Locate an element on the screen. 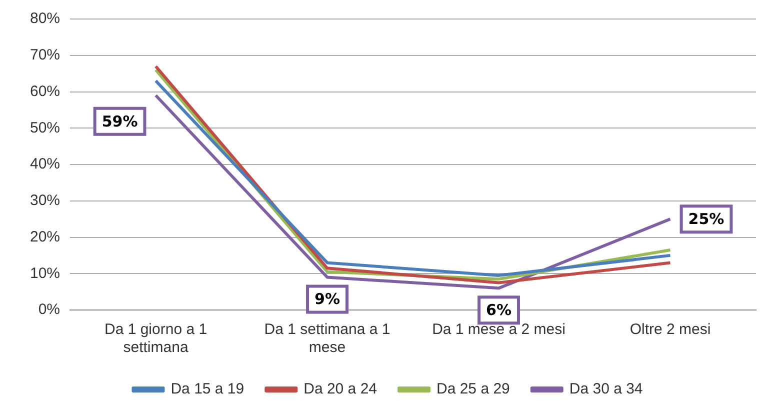 This screenshot has width=766, height=407. x-tick-label: Da 1 mese a 2 mesi is located at coordinates (499, 329).